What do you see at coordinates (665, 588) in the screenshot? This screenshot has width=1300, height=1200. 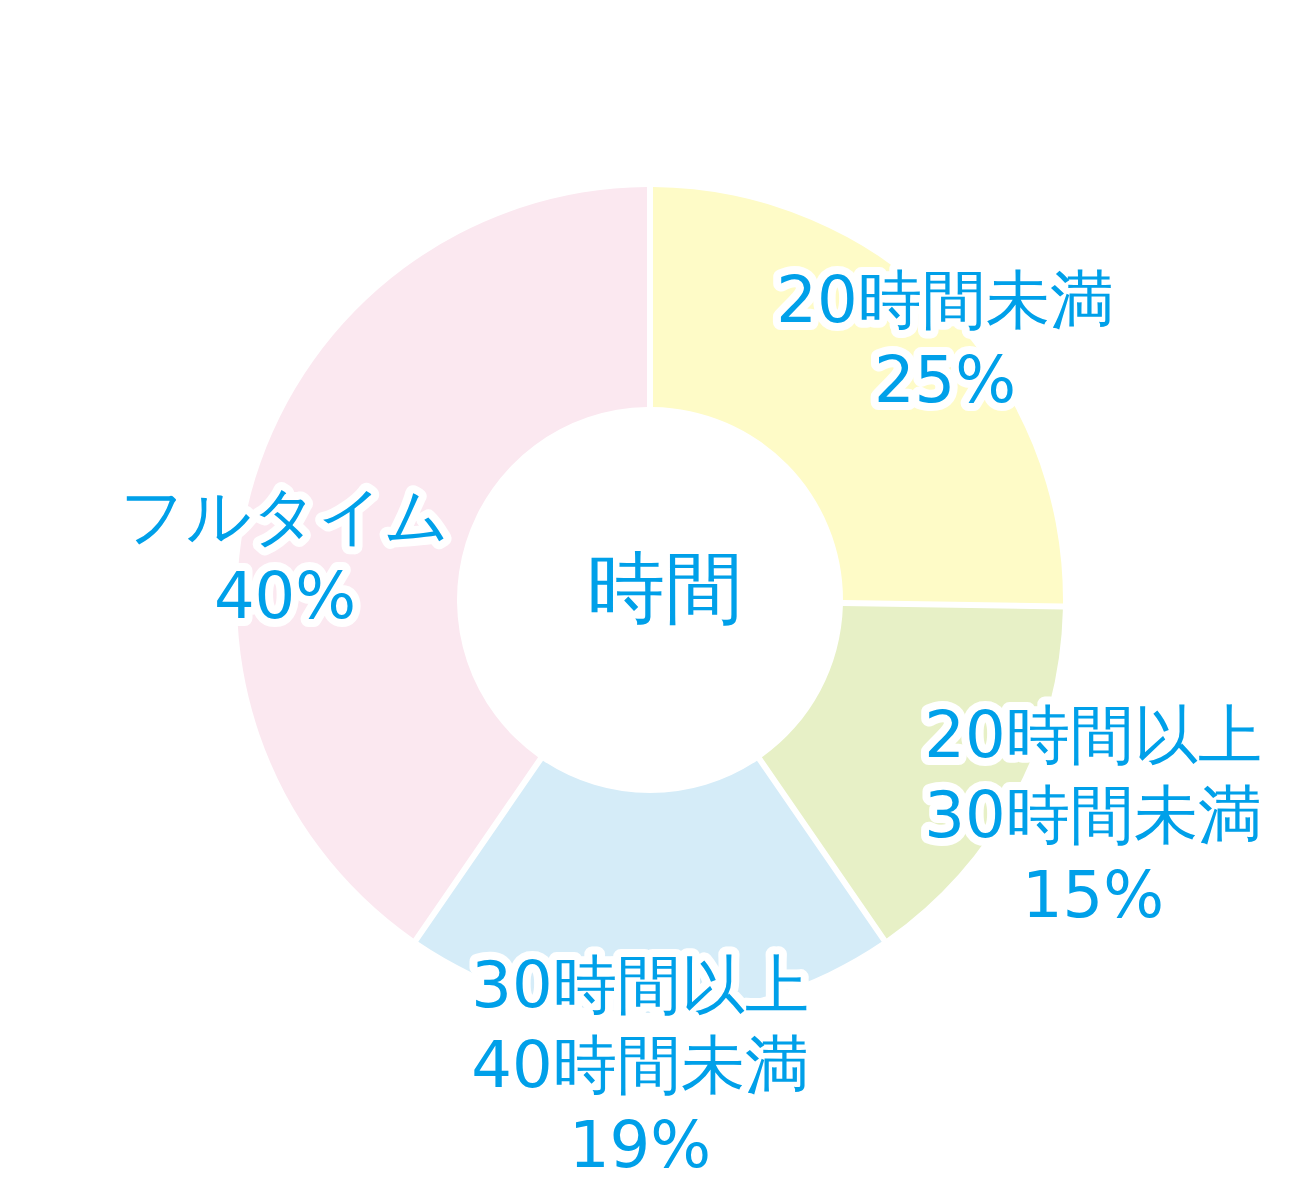 I see `title: 時間` at bounding box center [665, 588].